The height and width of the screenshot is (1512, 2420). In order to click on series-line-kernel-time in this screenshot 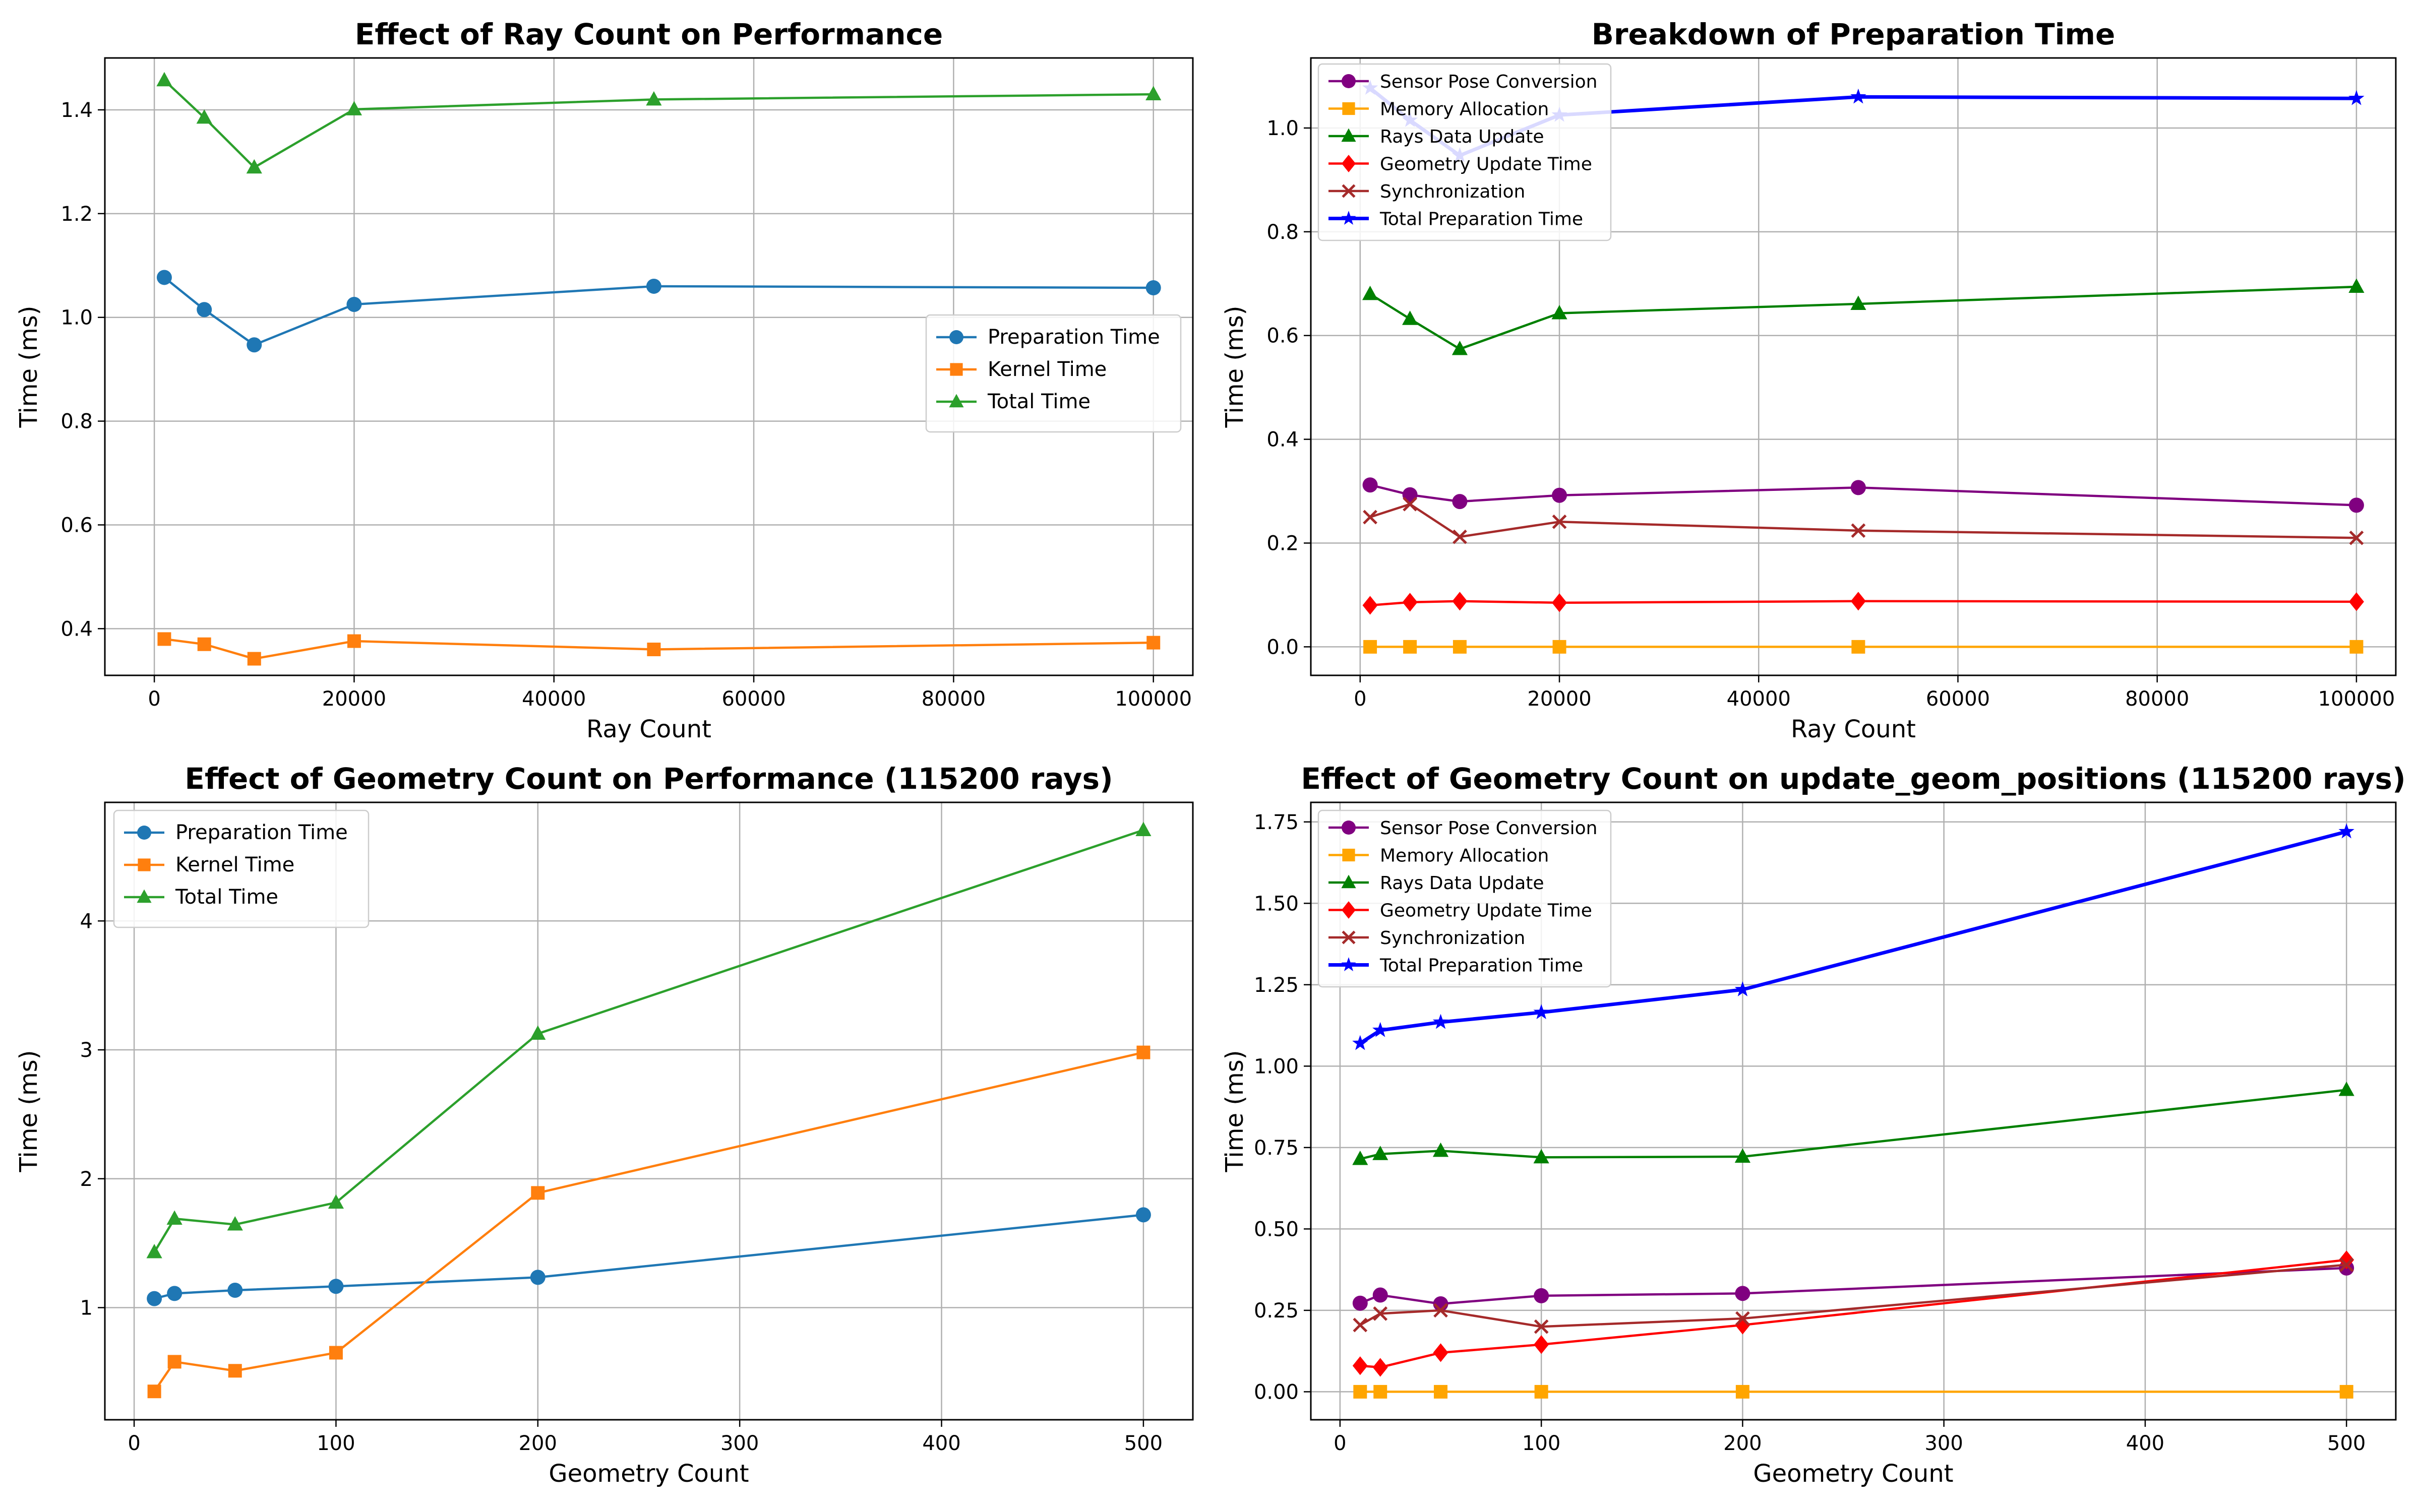, I will do `click(648, 1222)`.